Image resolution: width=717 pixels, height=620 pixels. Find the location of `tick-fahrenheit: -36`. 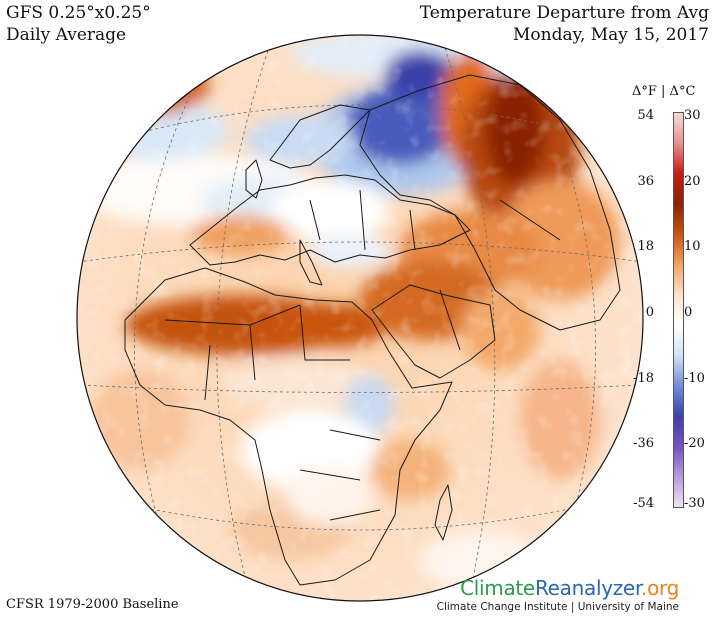

tick-fahrenheit: -36 is located at coordinates (643, 444).